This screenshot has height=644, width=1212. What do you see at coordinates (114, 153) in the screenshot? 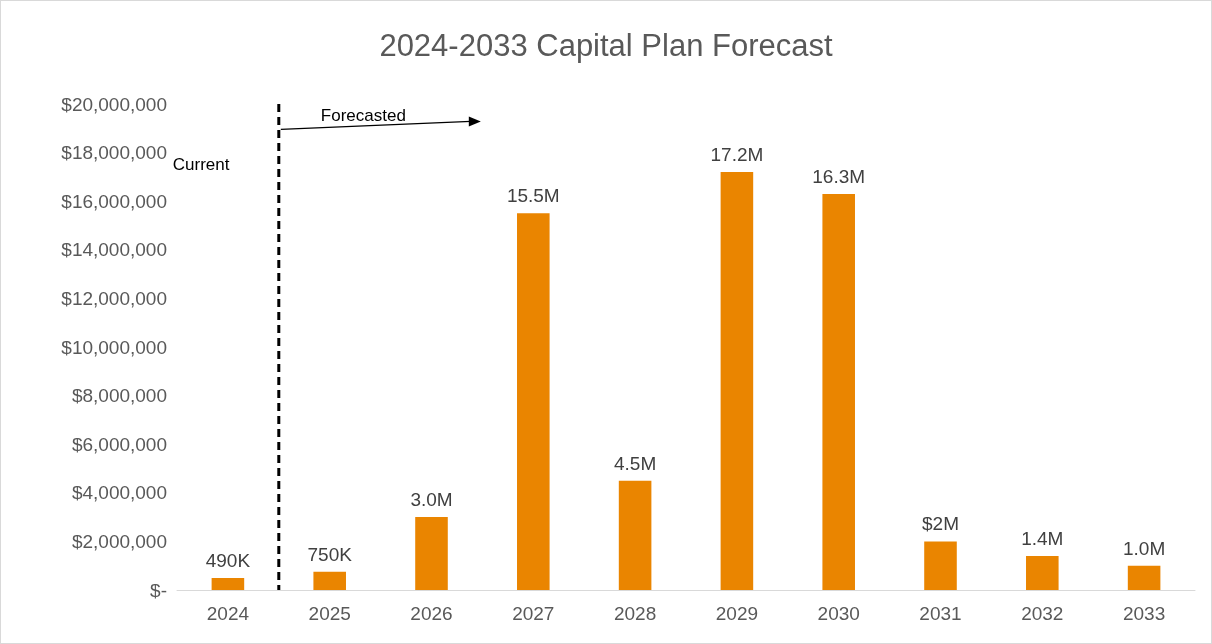
I see `y-tick-label: $18,000,000` at bounding box center [114, 153].